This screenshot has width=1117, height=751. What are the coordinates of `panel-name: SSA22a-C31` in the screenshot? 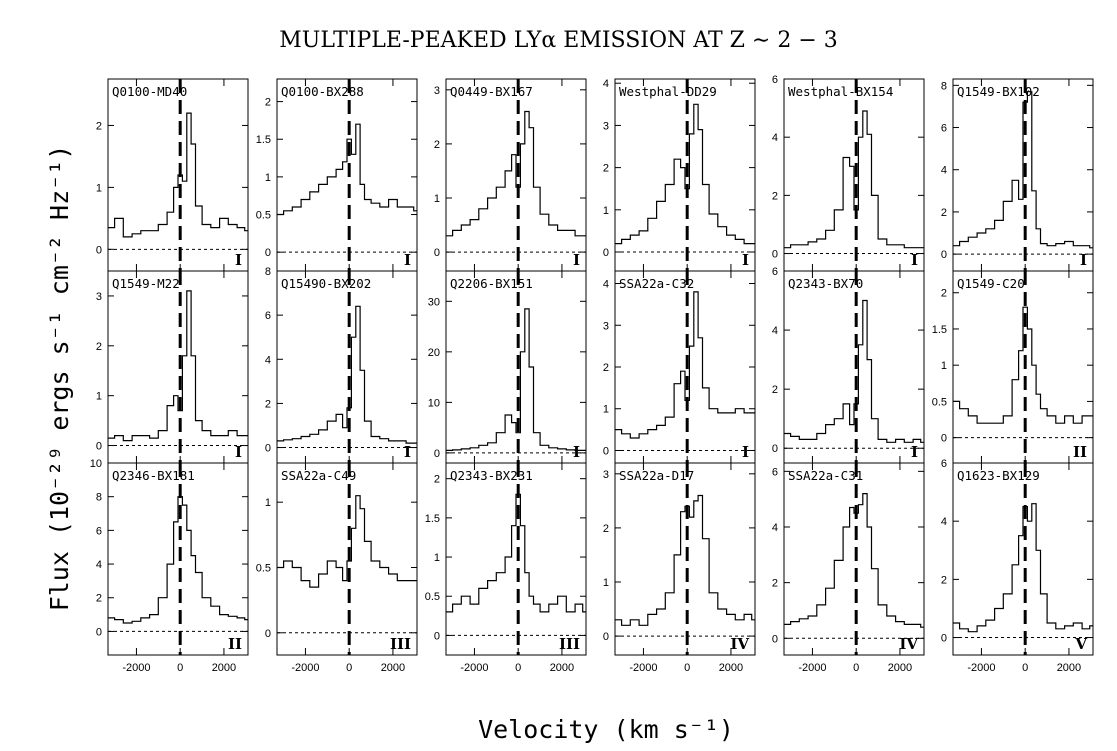 It's located at (825, 475).